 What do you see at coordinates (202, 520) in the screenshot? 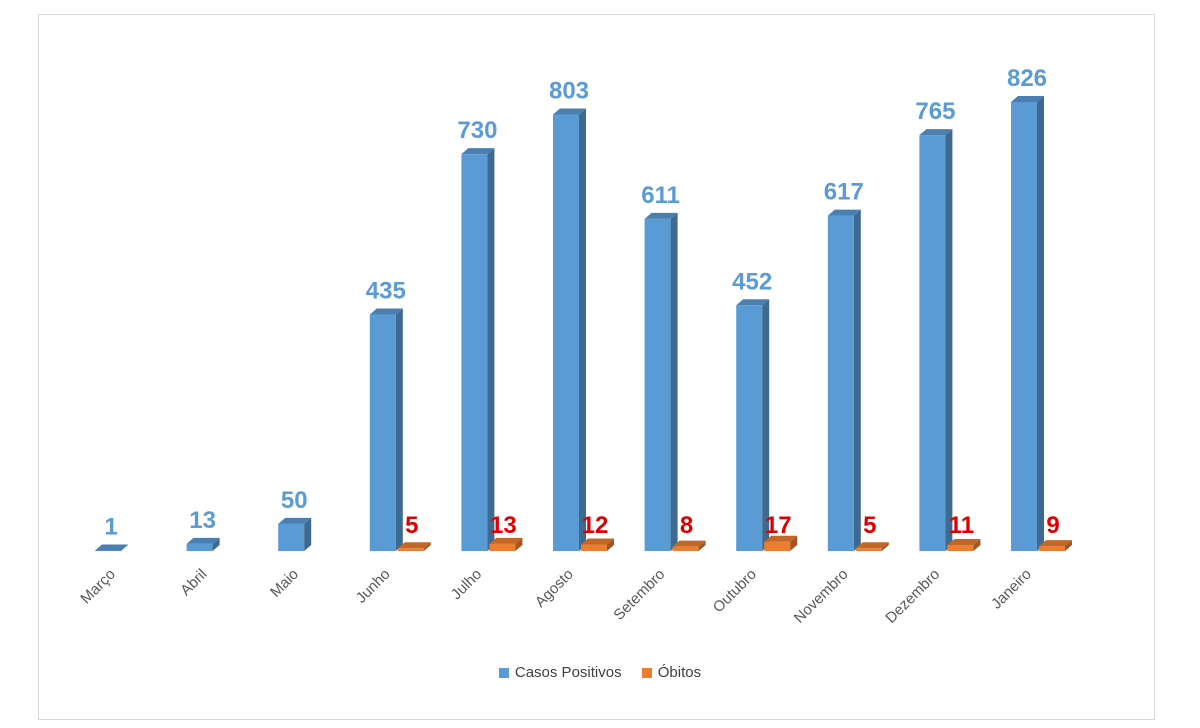
I see `data-label-casos-1: 13` at bounding box center [202, 520].